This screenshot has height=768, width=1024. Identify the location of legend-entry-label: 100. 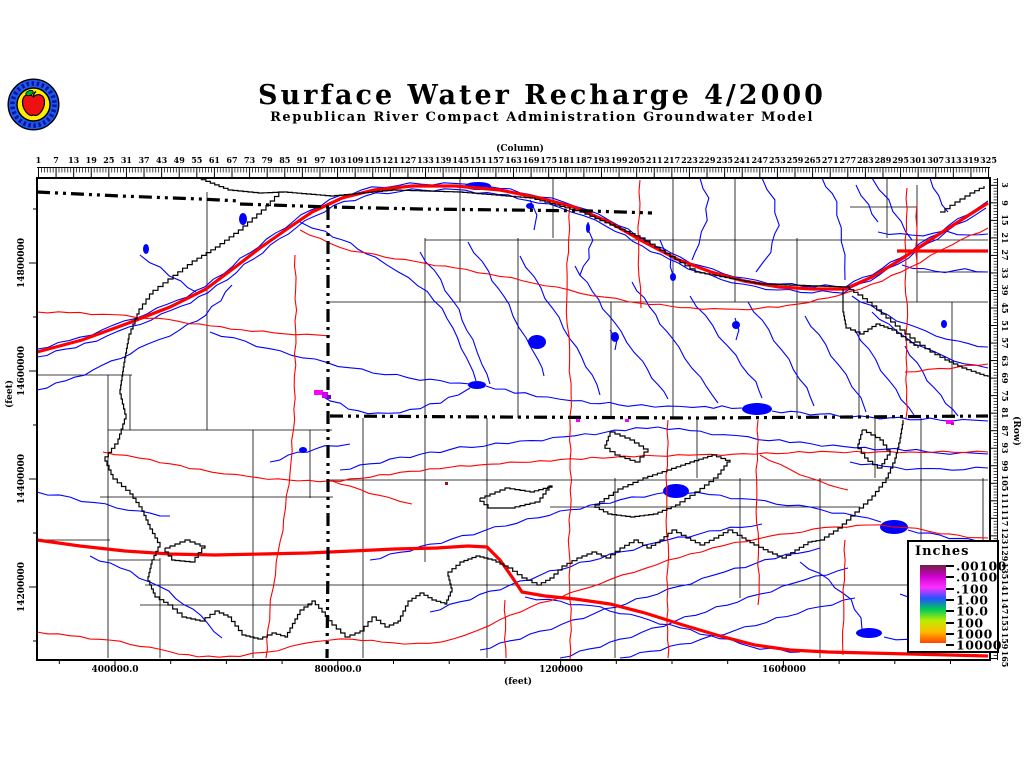
(970, 622).